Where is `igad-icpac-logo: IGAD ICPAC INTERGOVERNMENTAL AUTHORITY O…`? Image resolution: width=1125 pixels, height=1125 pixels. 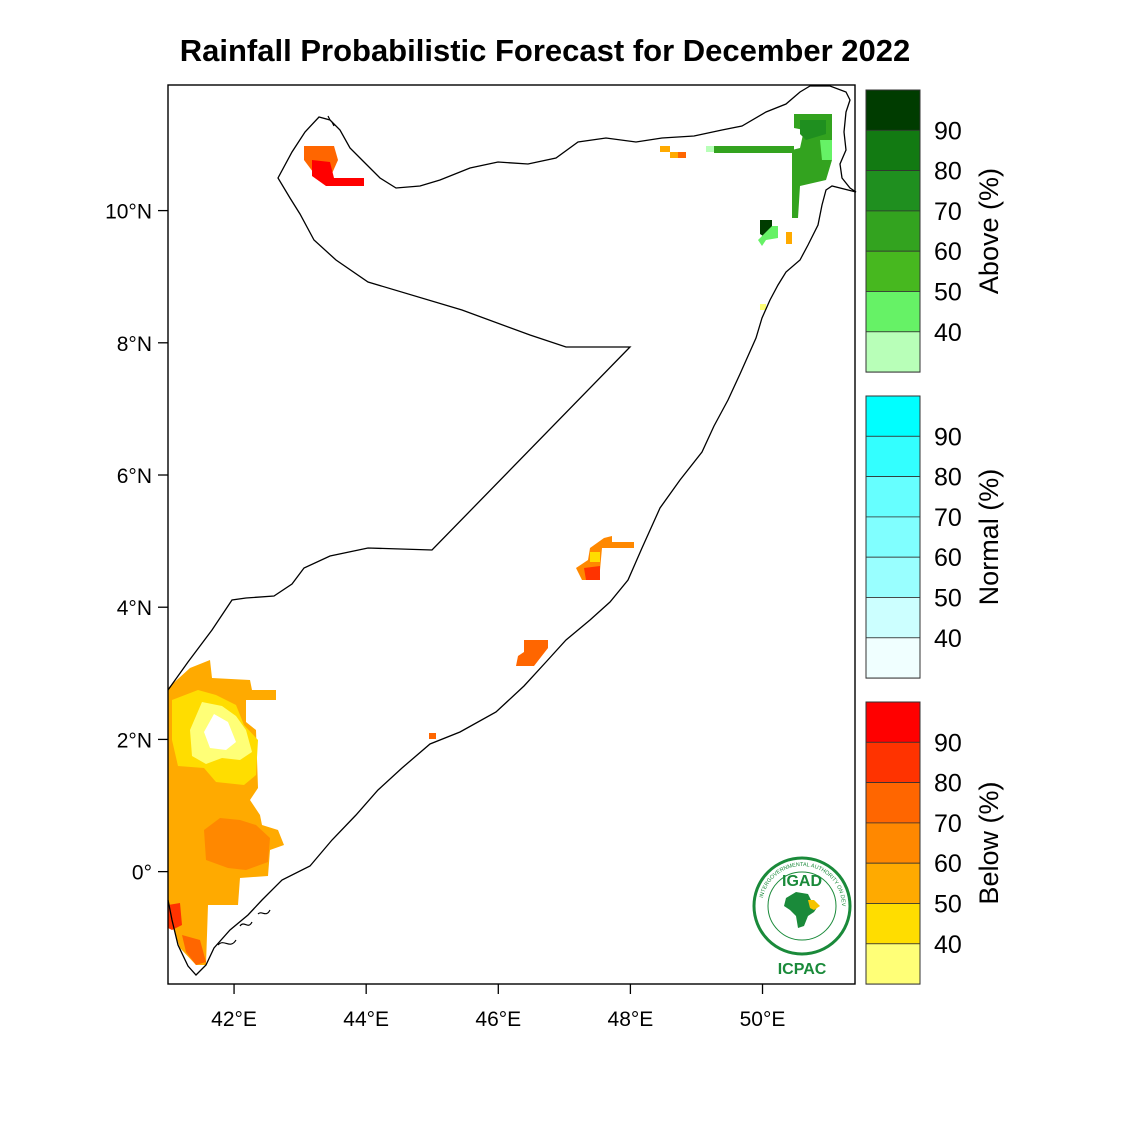
igad-icpac-logo: IGAD ICPAC INTERGOVERNMENTAL AUTHORITY O… is located at coordinates (802, 917).